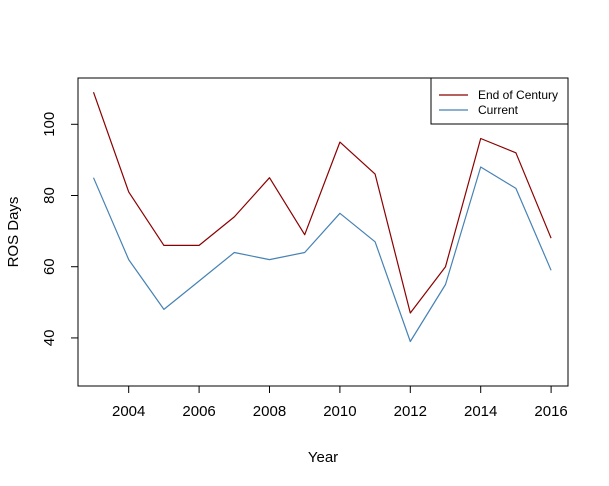  I want to click on x-tick-label: 2010, so click(339, 411).